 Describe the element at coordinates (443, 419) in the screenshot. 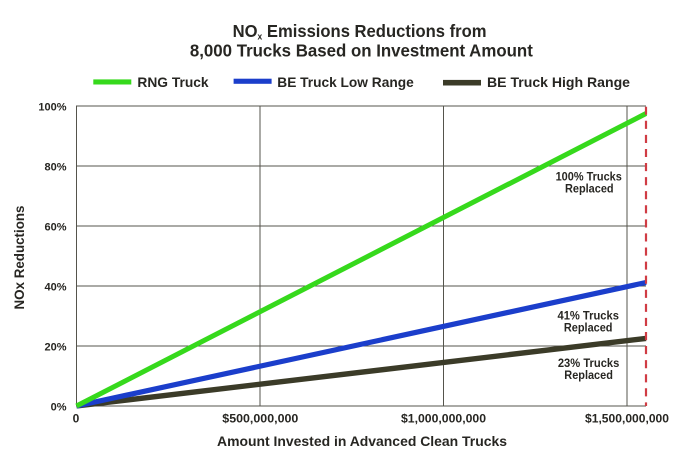

I see `svg-text: $1,000,000,000` at that location.